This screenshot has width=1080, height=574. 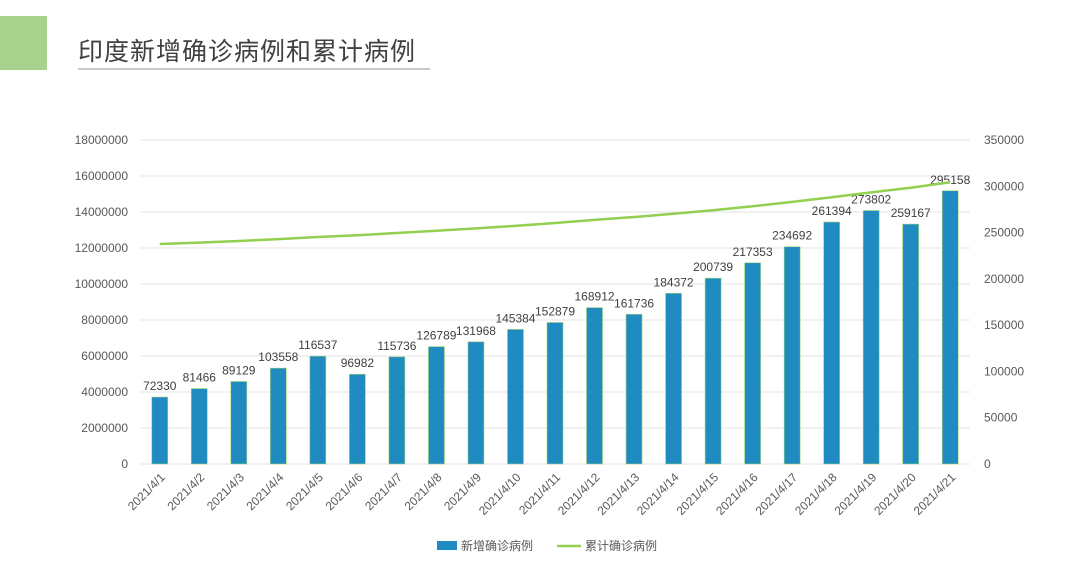 I want to click on right-axis-tick: 50000, so click(x=1001, y=418).